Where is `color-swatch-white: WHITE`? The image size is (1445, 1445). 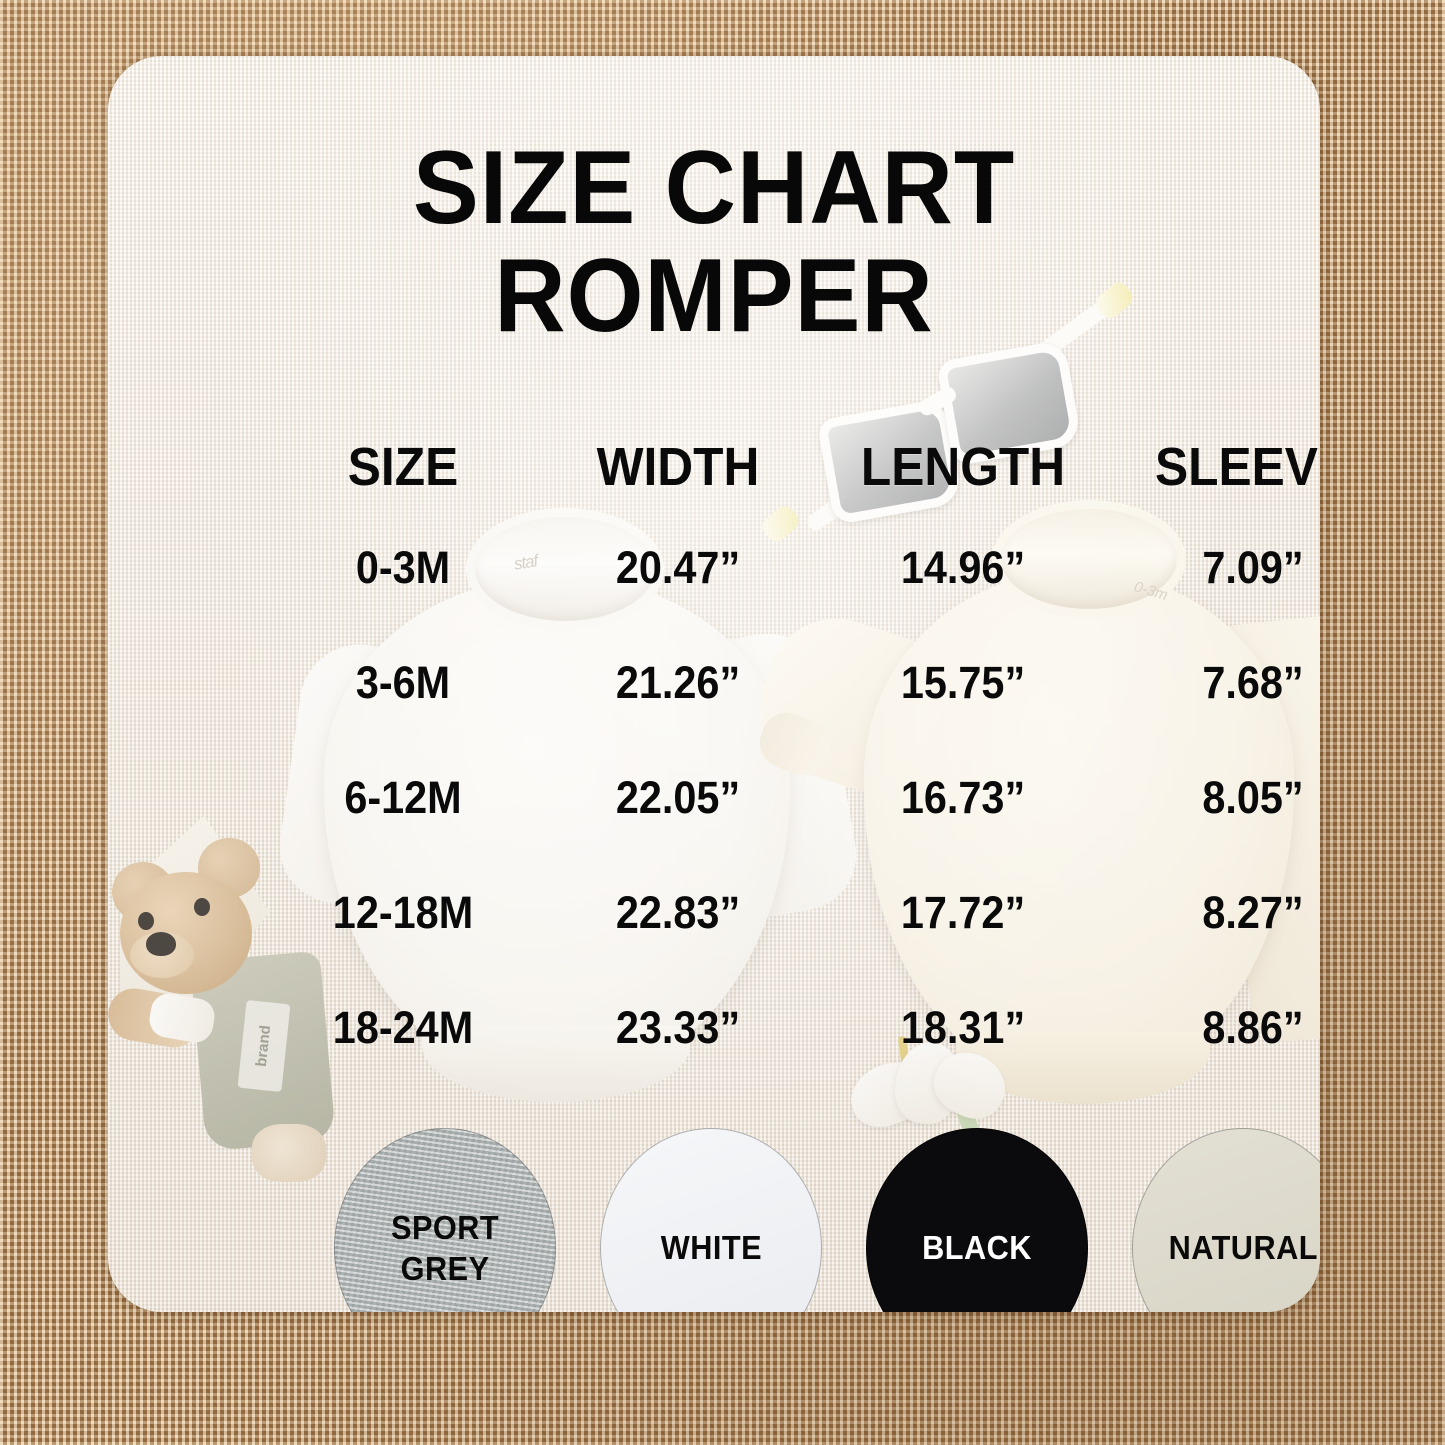
color-swatch-white: WHITE is located at coordinates (711, 1220).